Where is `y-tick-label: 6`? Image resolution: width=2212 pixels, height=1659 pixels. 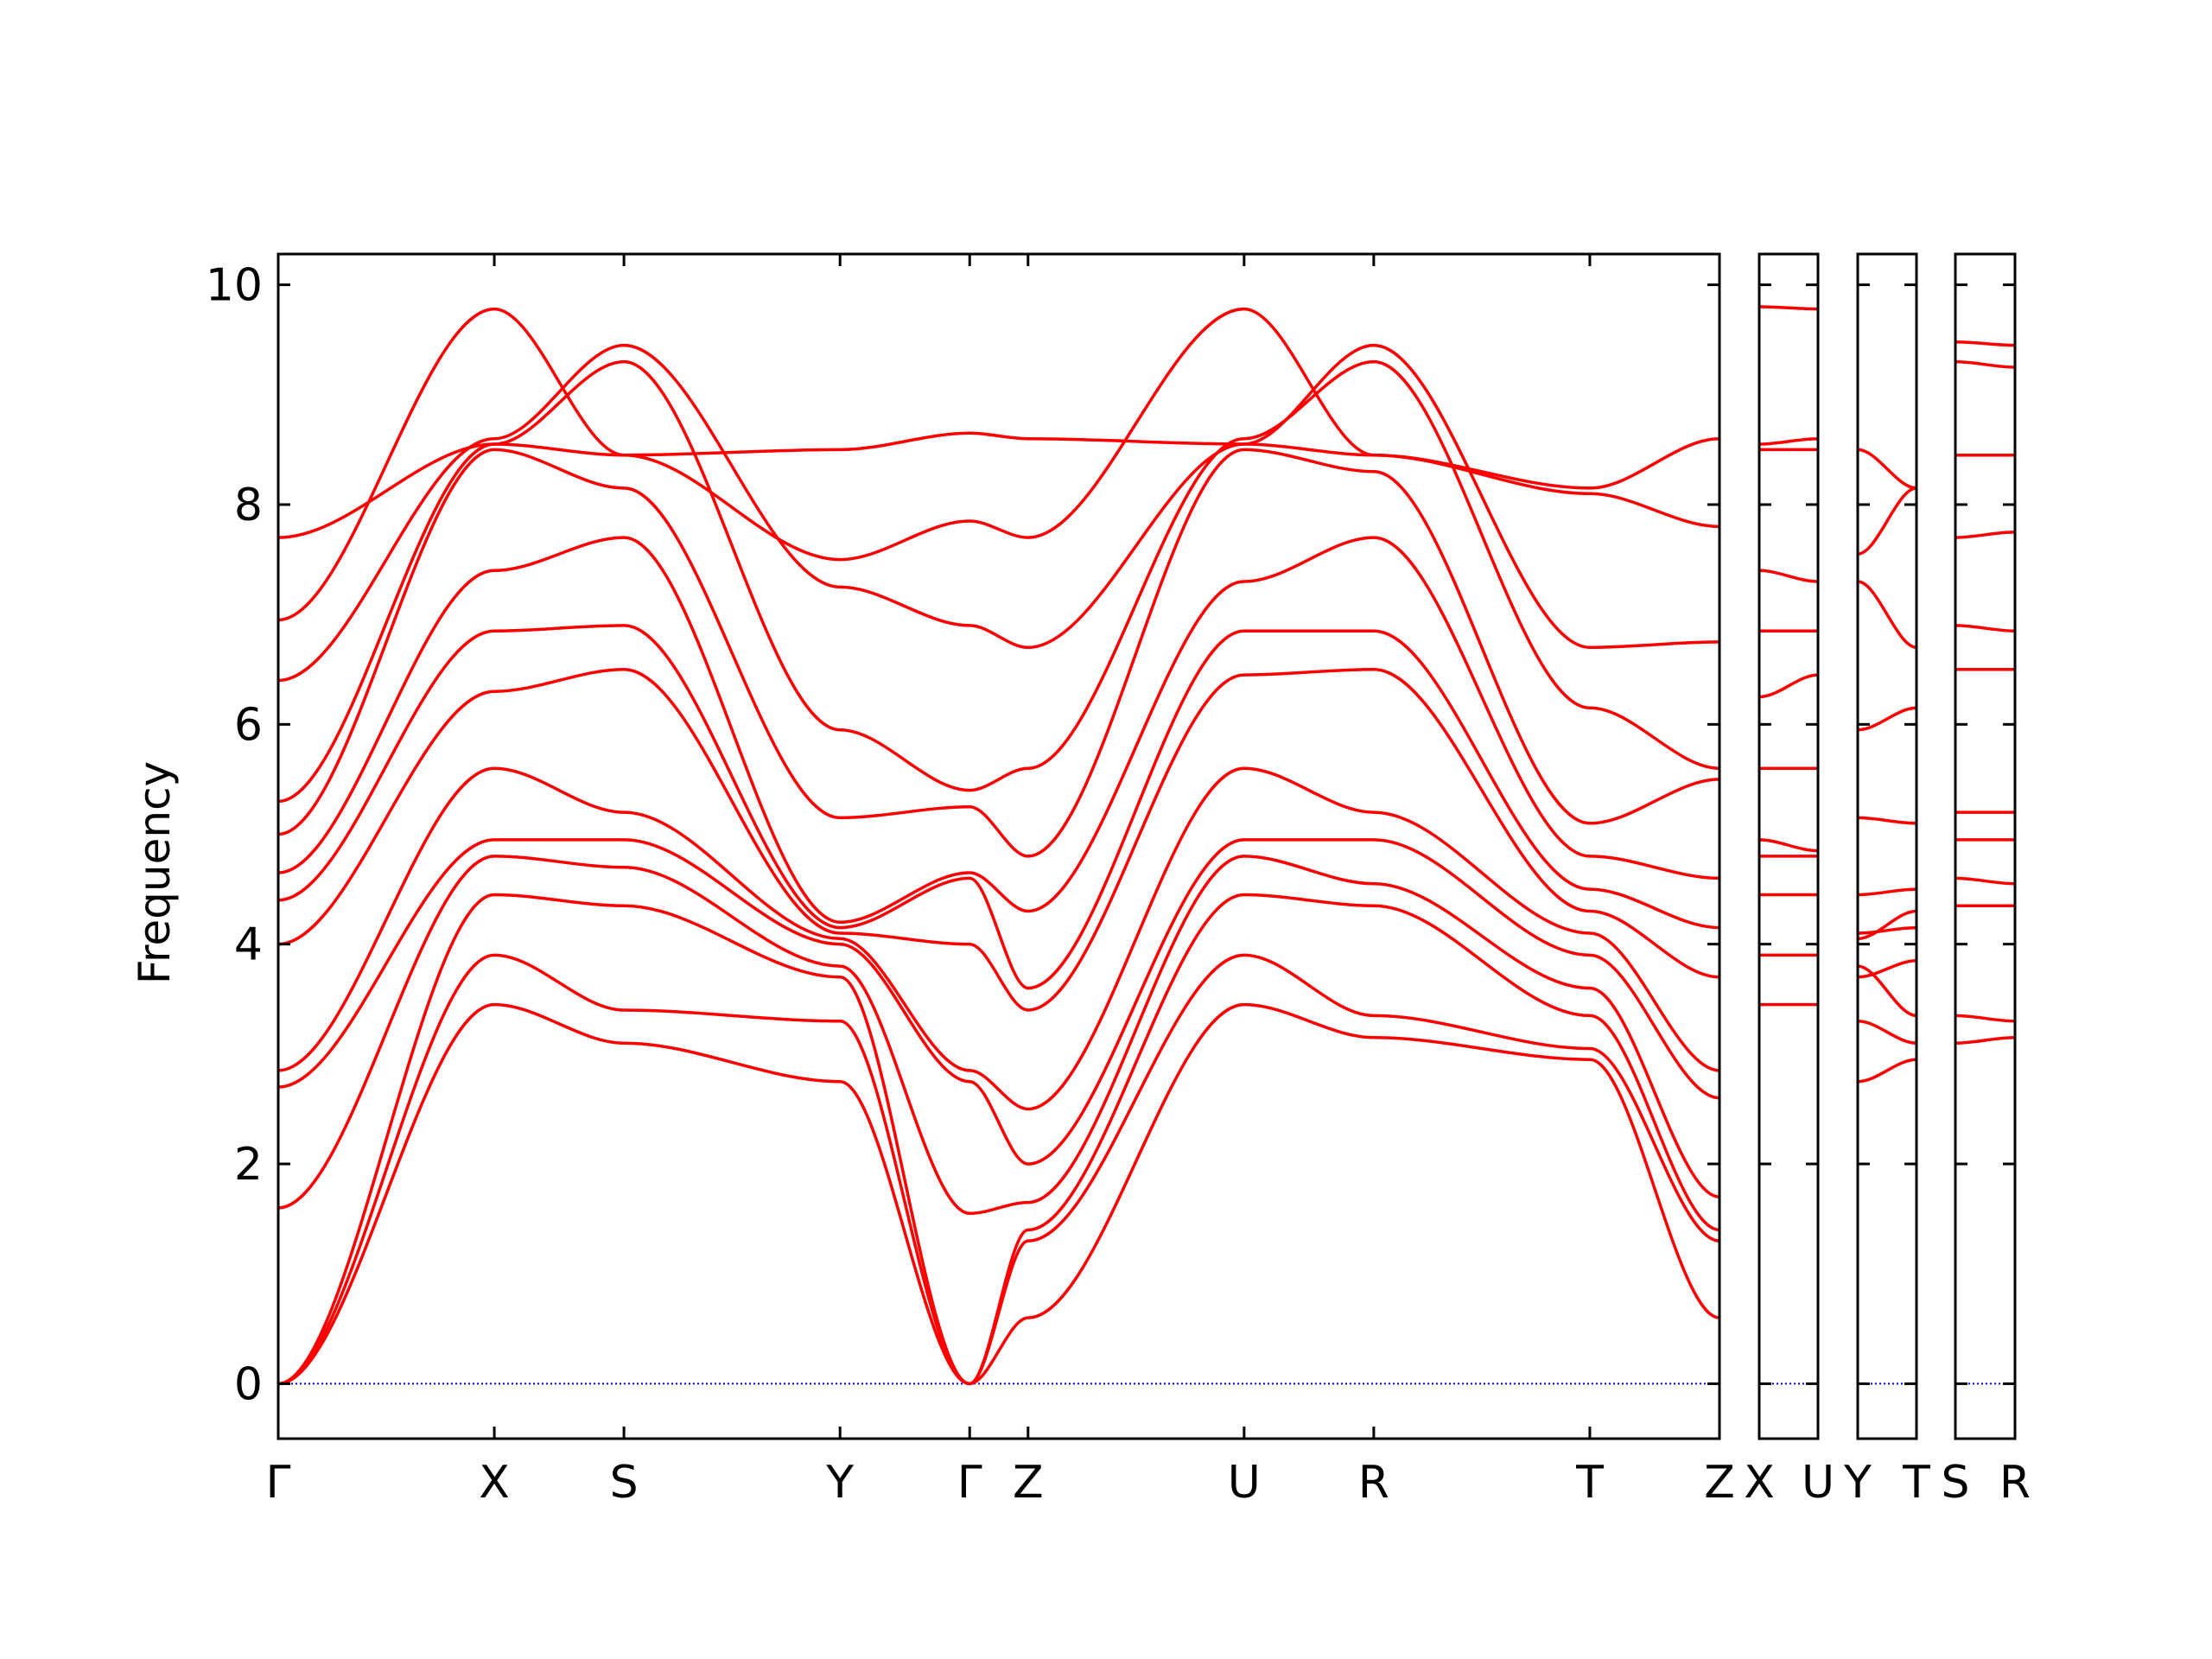
y-tick-label: 6 is located at coordinates (248, 725).